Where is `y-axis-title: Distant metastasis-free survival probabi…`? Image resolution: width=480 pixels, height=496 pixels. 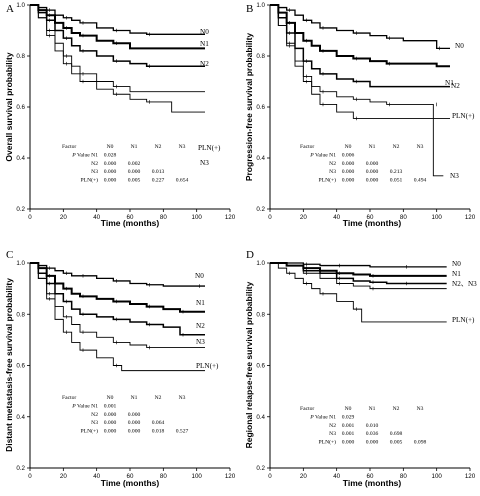 y-axis-title: Distant metastasis-free survival probabi… is located at coordinates (9, 365).